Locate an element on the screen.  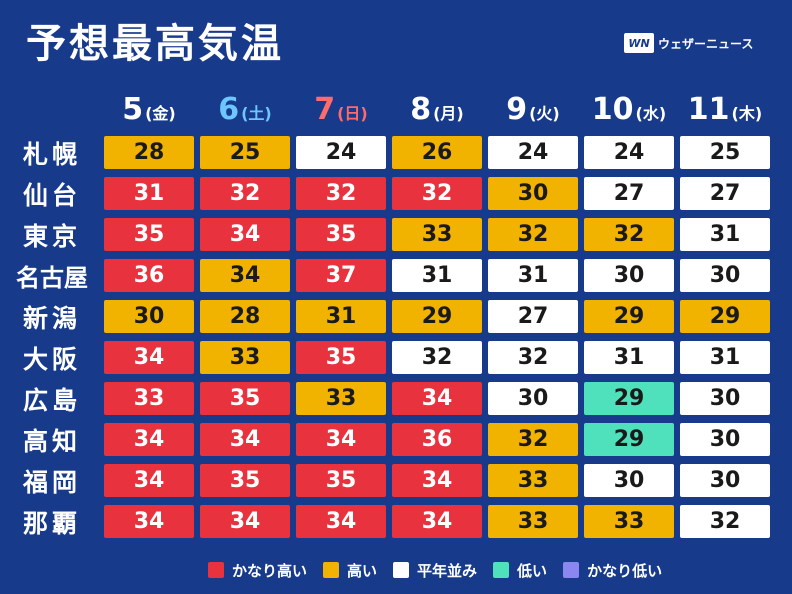
day-header-5: 5 (金) is located at coordinates (149, 110).